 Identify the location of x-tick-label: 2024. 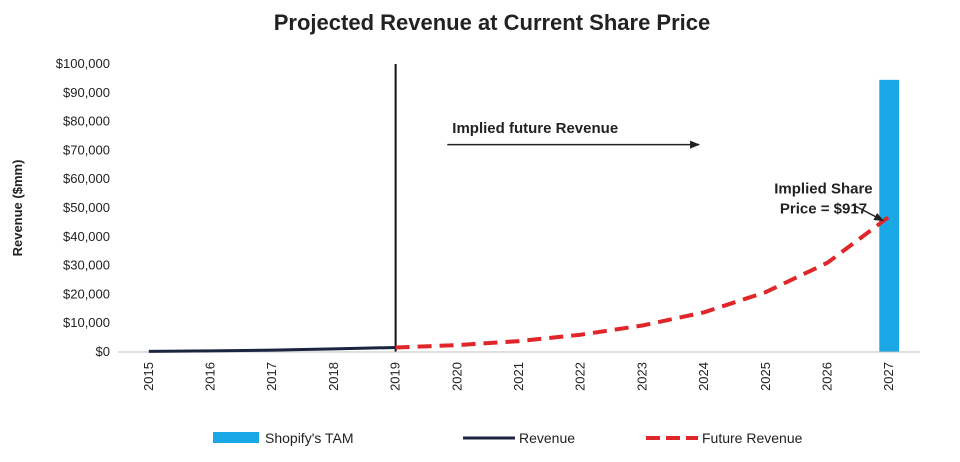
(703, 376).